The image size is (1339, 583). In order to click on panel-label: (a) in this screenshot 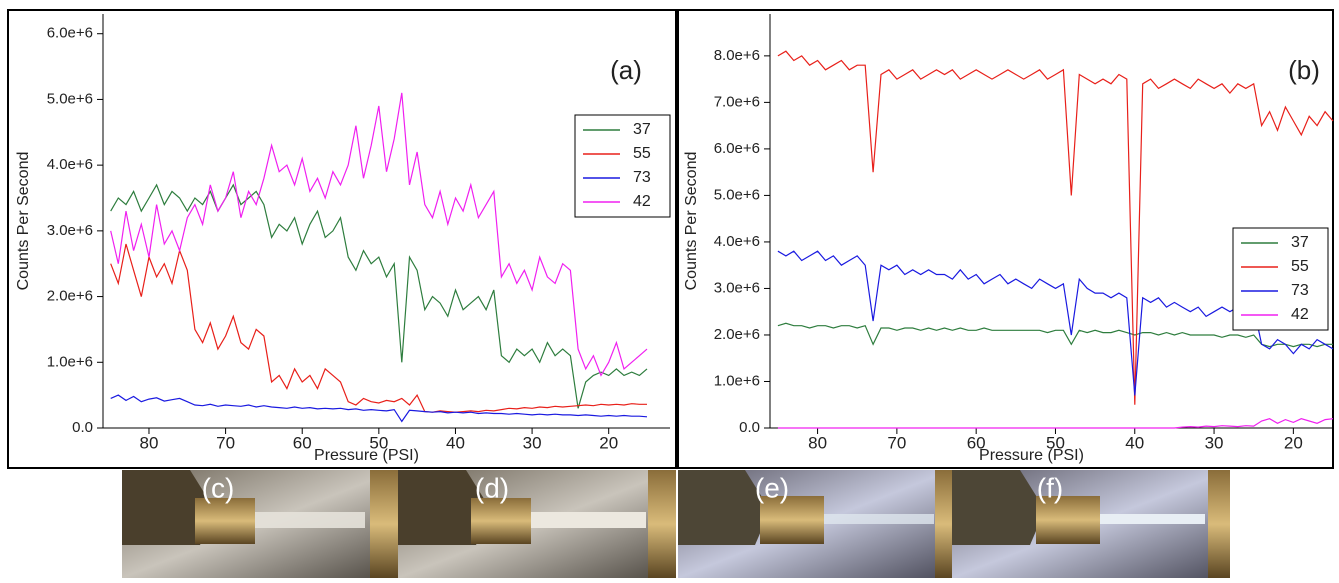, I will do `click(626, 70)`.